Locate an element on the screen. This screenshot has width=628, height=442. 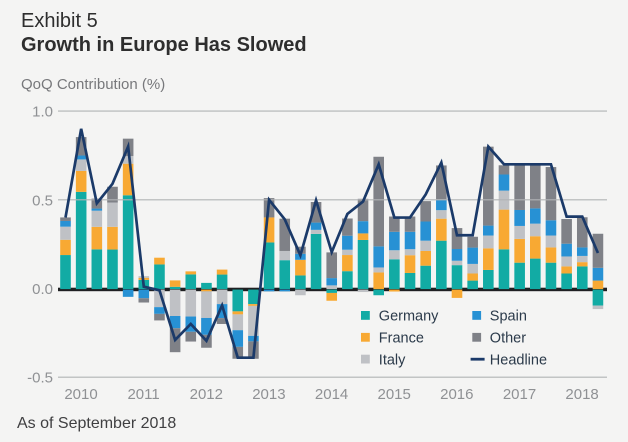
svg-text: 2014 is located at coordinates (331, 394).